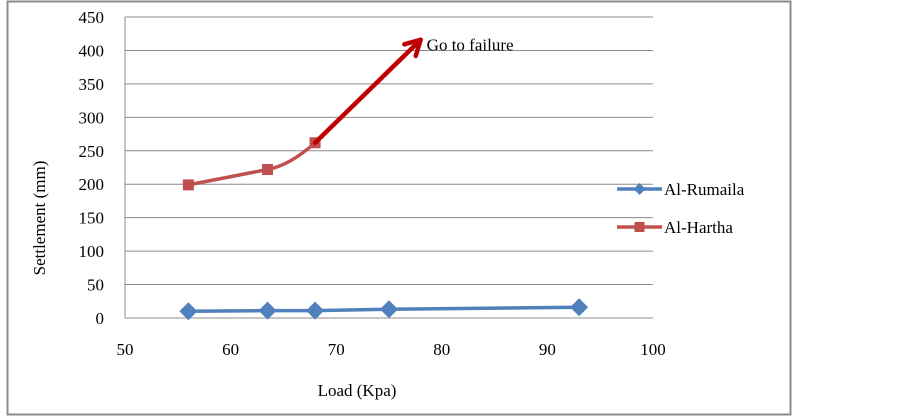 This screenshot has height=417, width=903. What do you see at coordinates (95, 285) in the screenshot?
I see `y-tick-label: 50` at bounding box center [95, 285].